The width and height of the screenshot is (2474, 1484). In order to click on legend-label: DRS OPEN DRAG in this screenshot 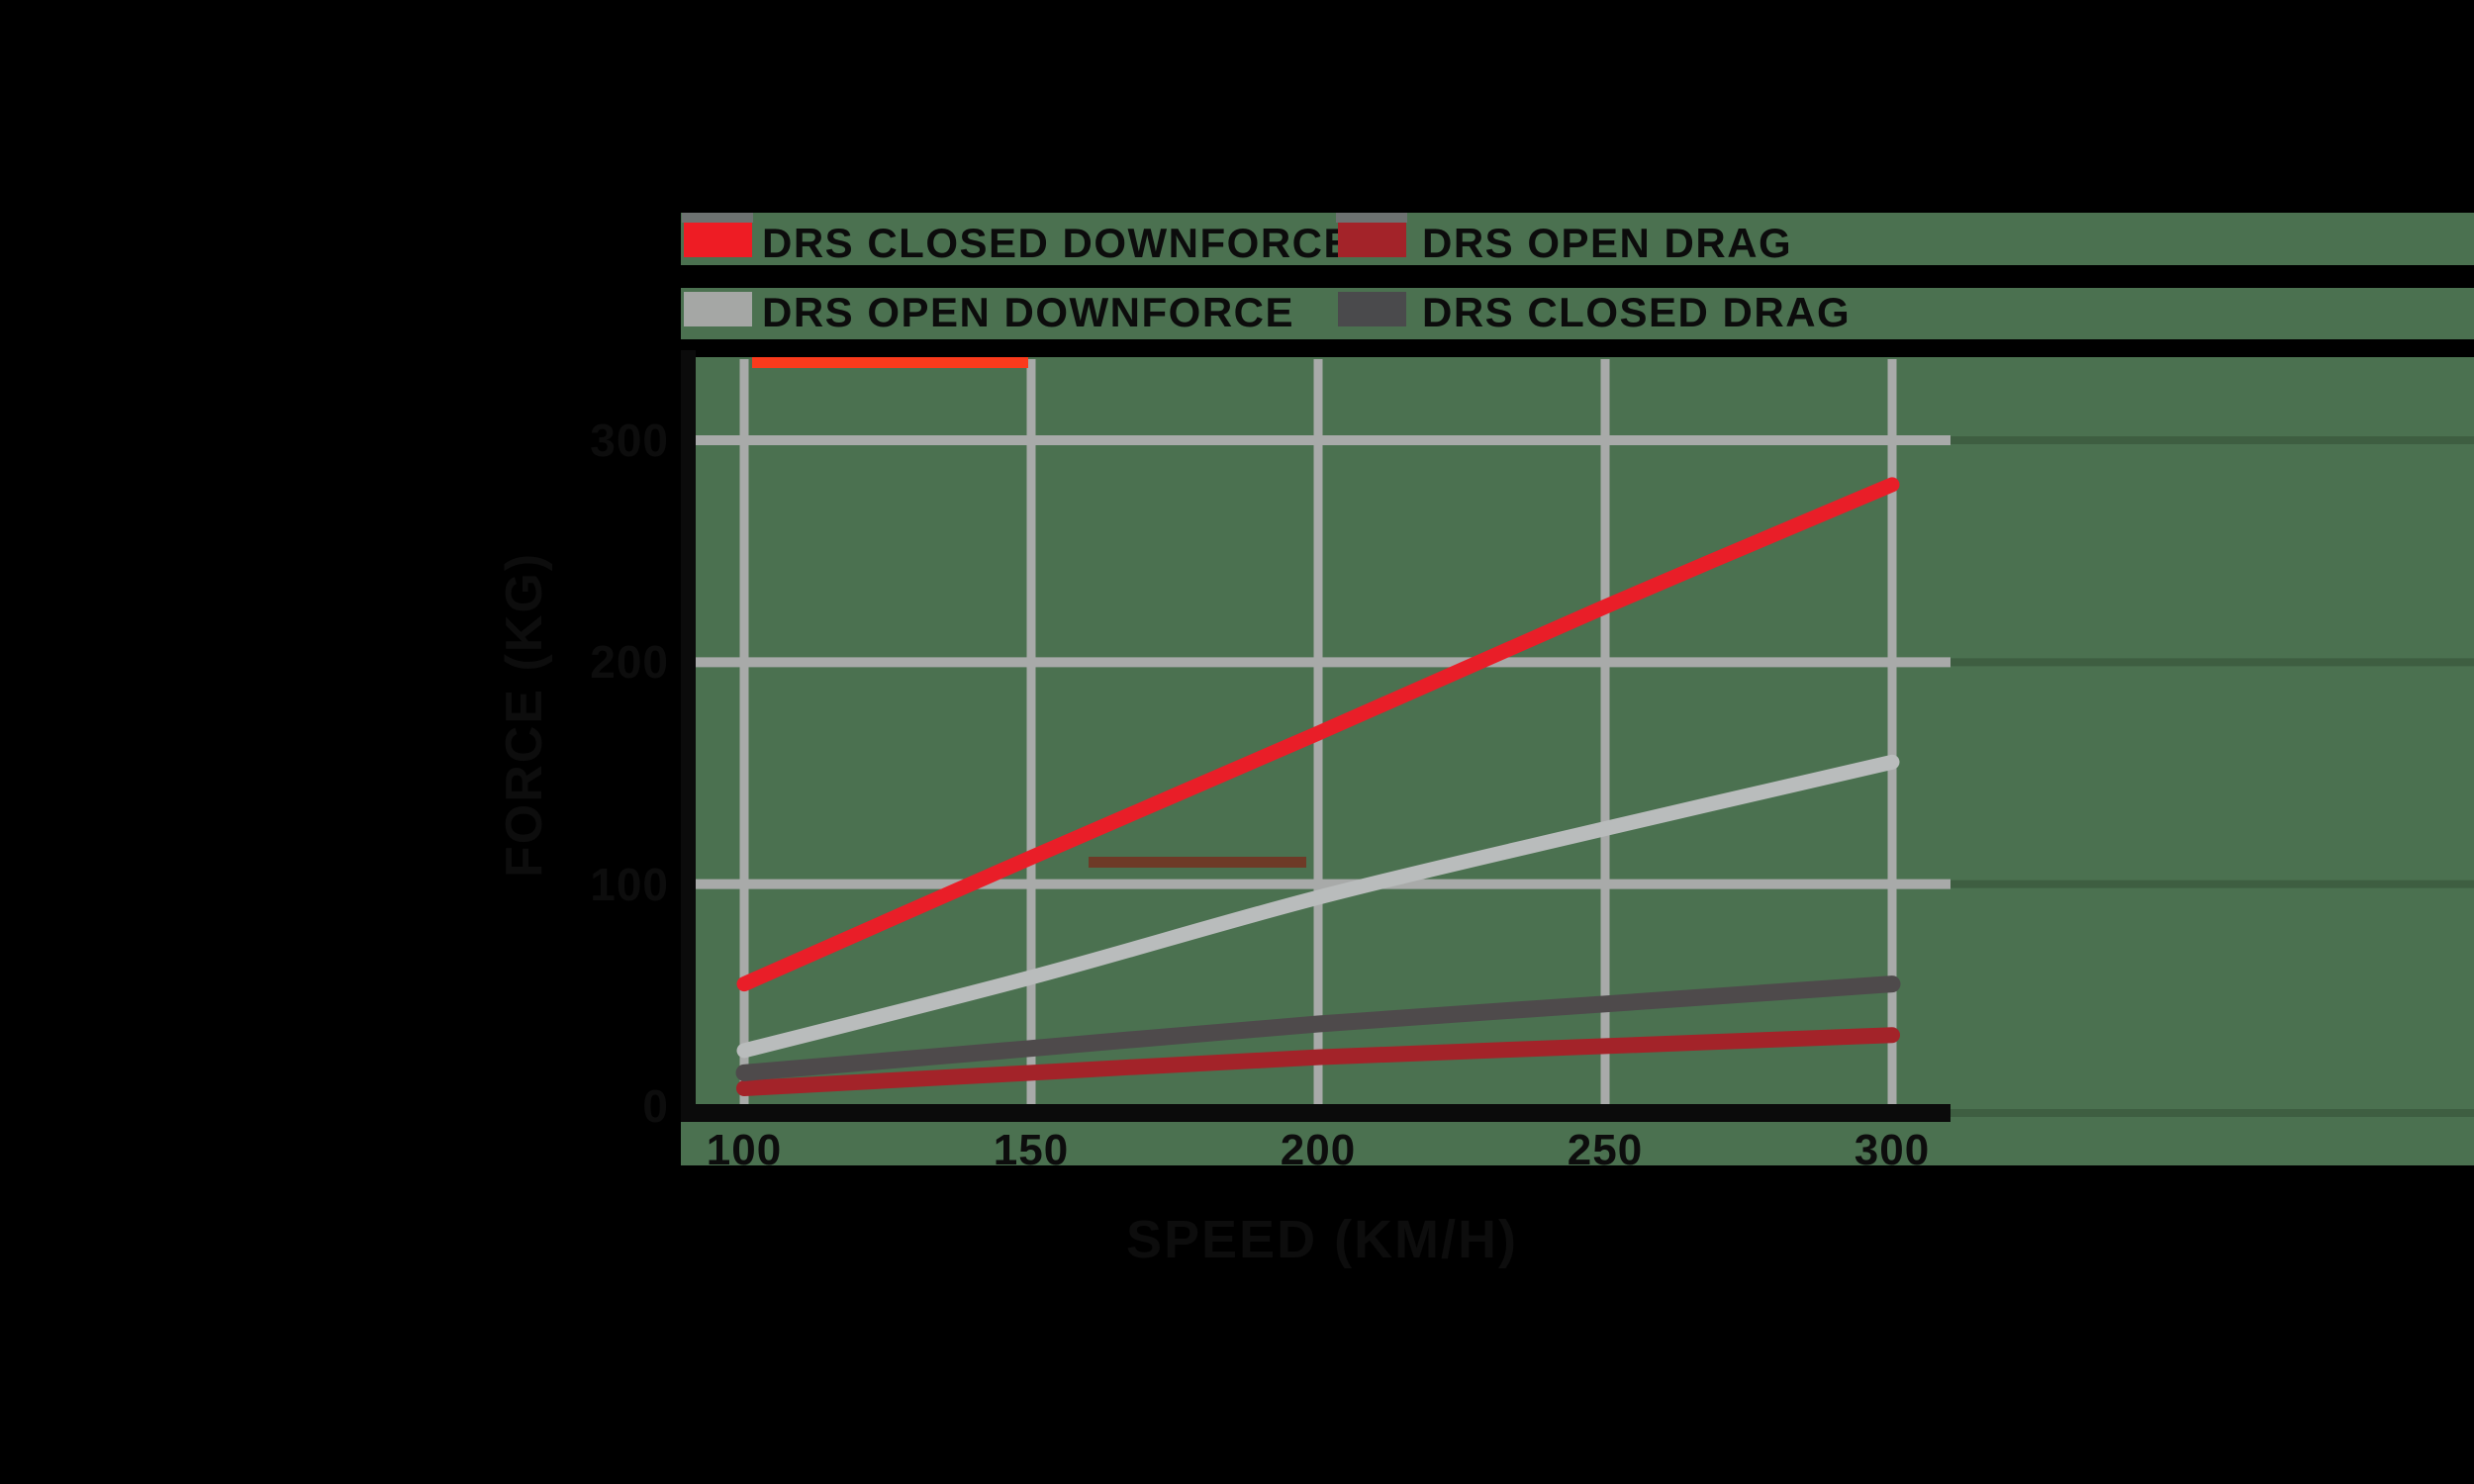, I will do `click(1608, 243)`.